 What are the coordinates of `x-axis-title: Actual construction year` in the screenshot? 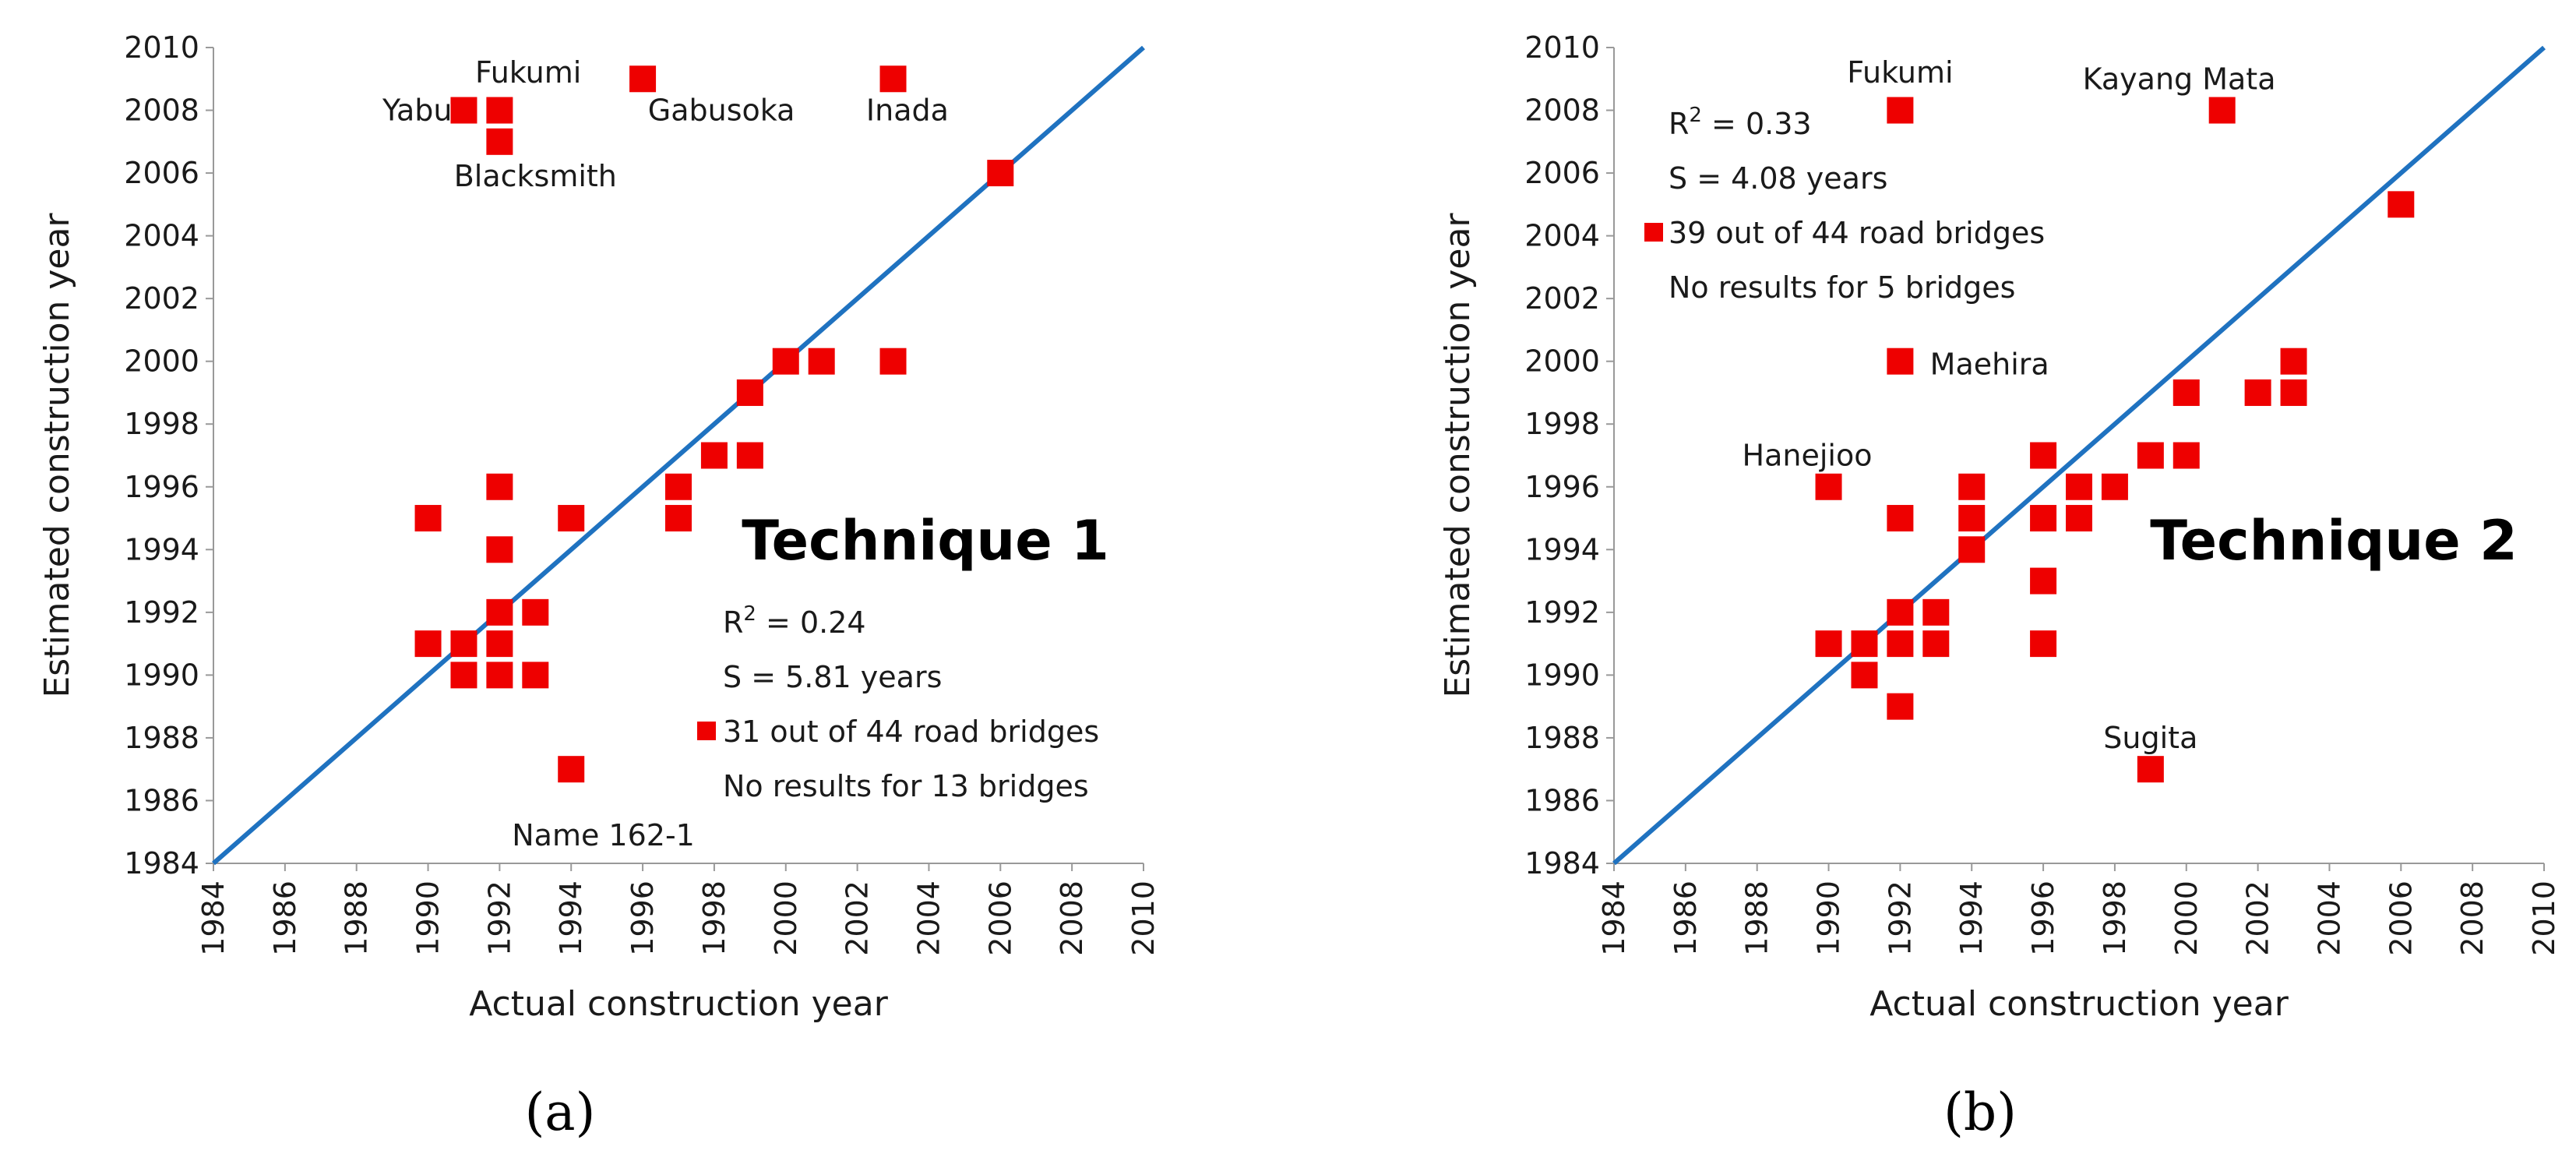 It's located at (679, 1004).